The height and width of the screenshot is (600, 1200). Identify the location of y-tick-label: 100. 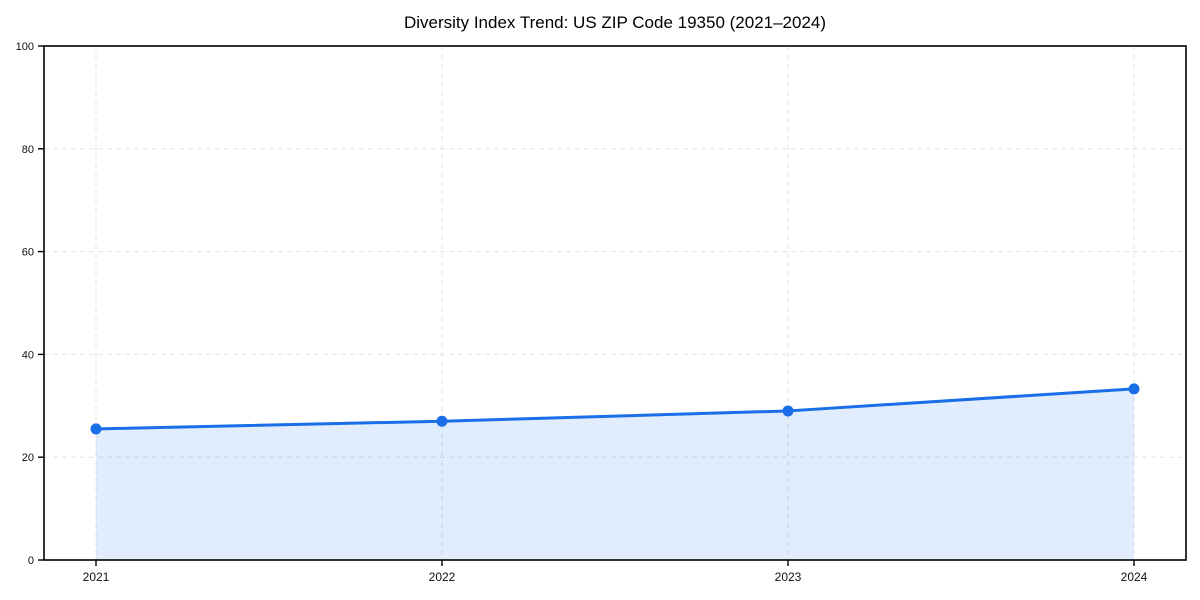
(25, 47).